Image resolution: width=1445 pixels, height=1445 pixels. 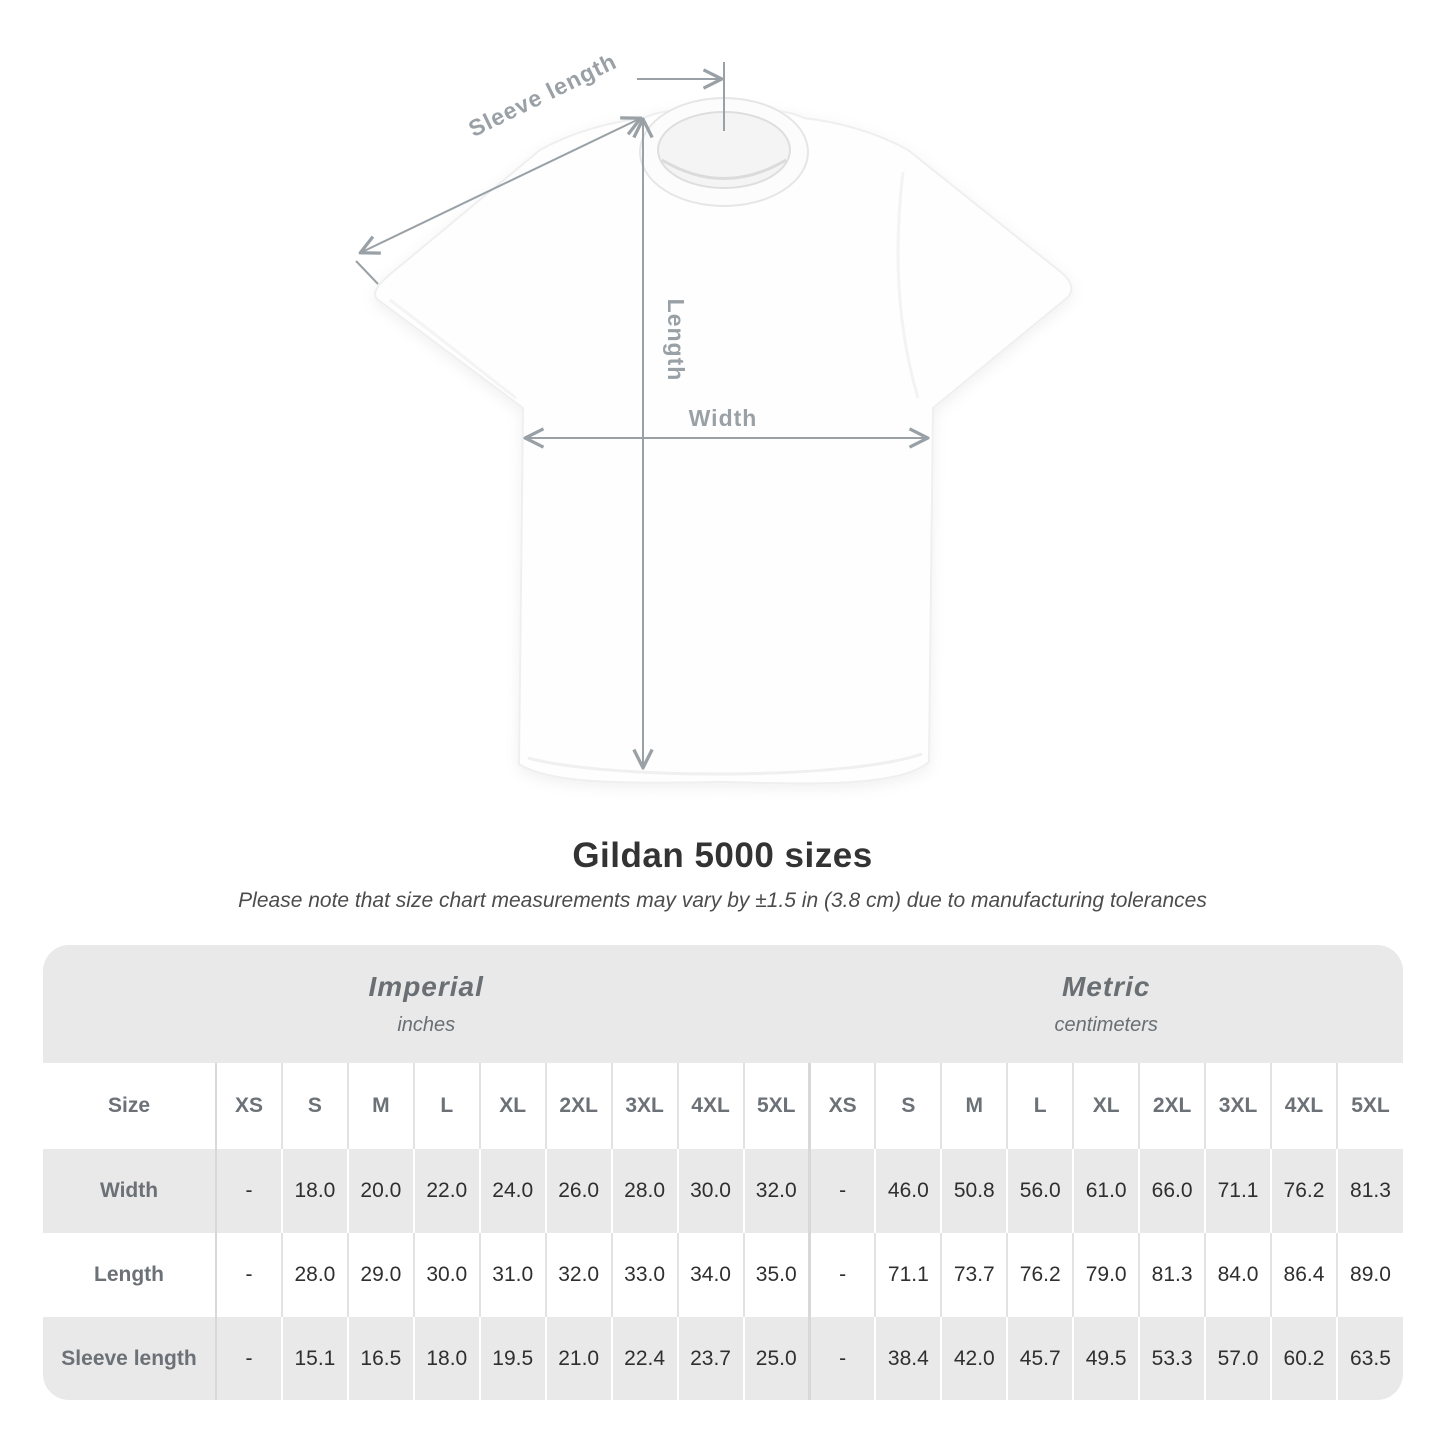 What do you see at coordinates (1040, 1106) in the screenshot?
I see `size-col-header: L` at bounding box center [1040, 1106].